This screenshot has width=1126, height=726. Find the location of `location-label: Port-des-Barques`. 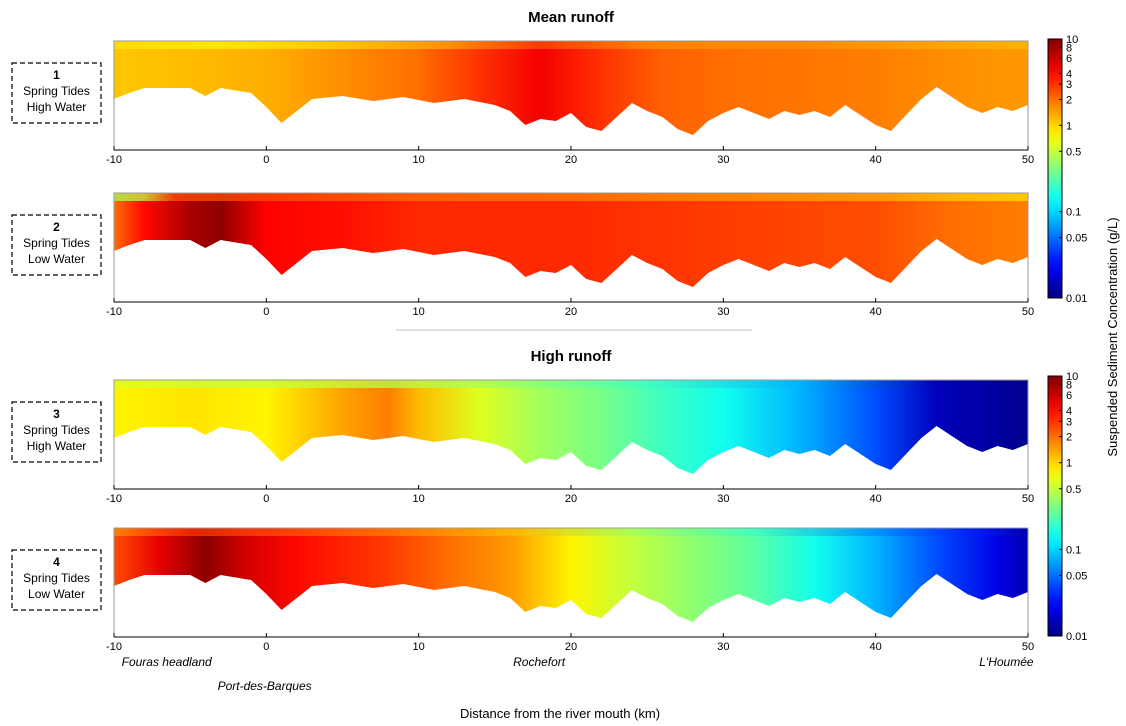

location-label: Port-des-Barques is located at coordinates (265, 686).